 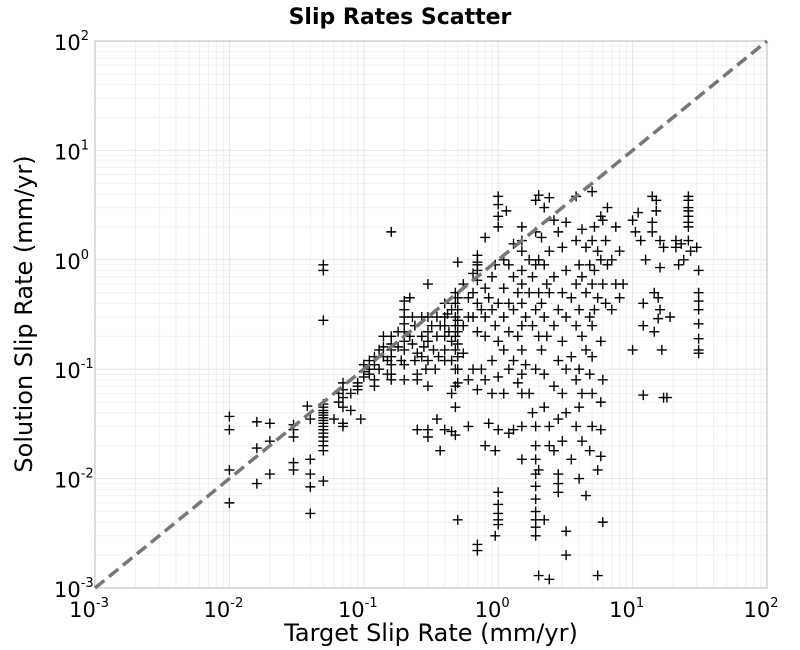 What do you see at coordinates (71, 42) in the screenshot?
I see `y-tick-label: 102` at bounding box center [71, 42].